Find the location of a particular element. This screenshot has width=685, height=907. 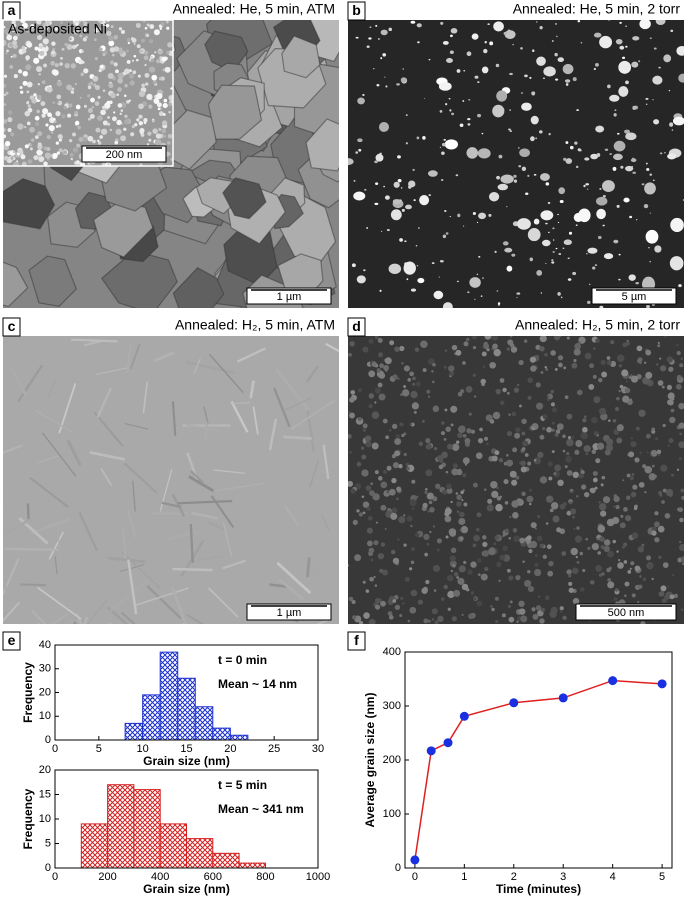

marker is located at coordinates (431, 750).